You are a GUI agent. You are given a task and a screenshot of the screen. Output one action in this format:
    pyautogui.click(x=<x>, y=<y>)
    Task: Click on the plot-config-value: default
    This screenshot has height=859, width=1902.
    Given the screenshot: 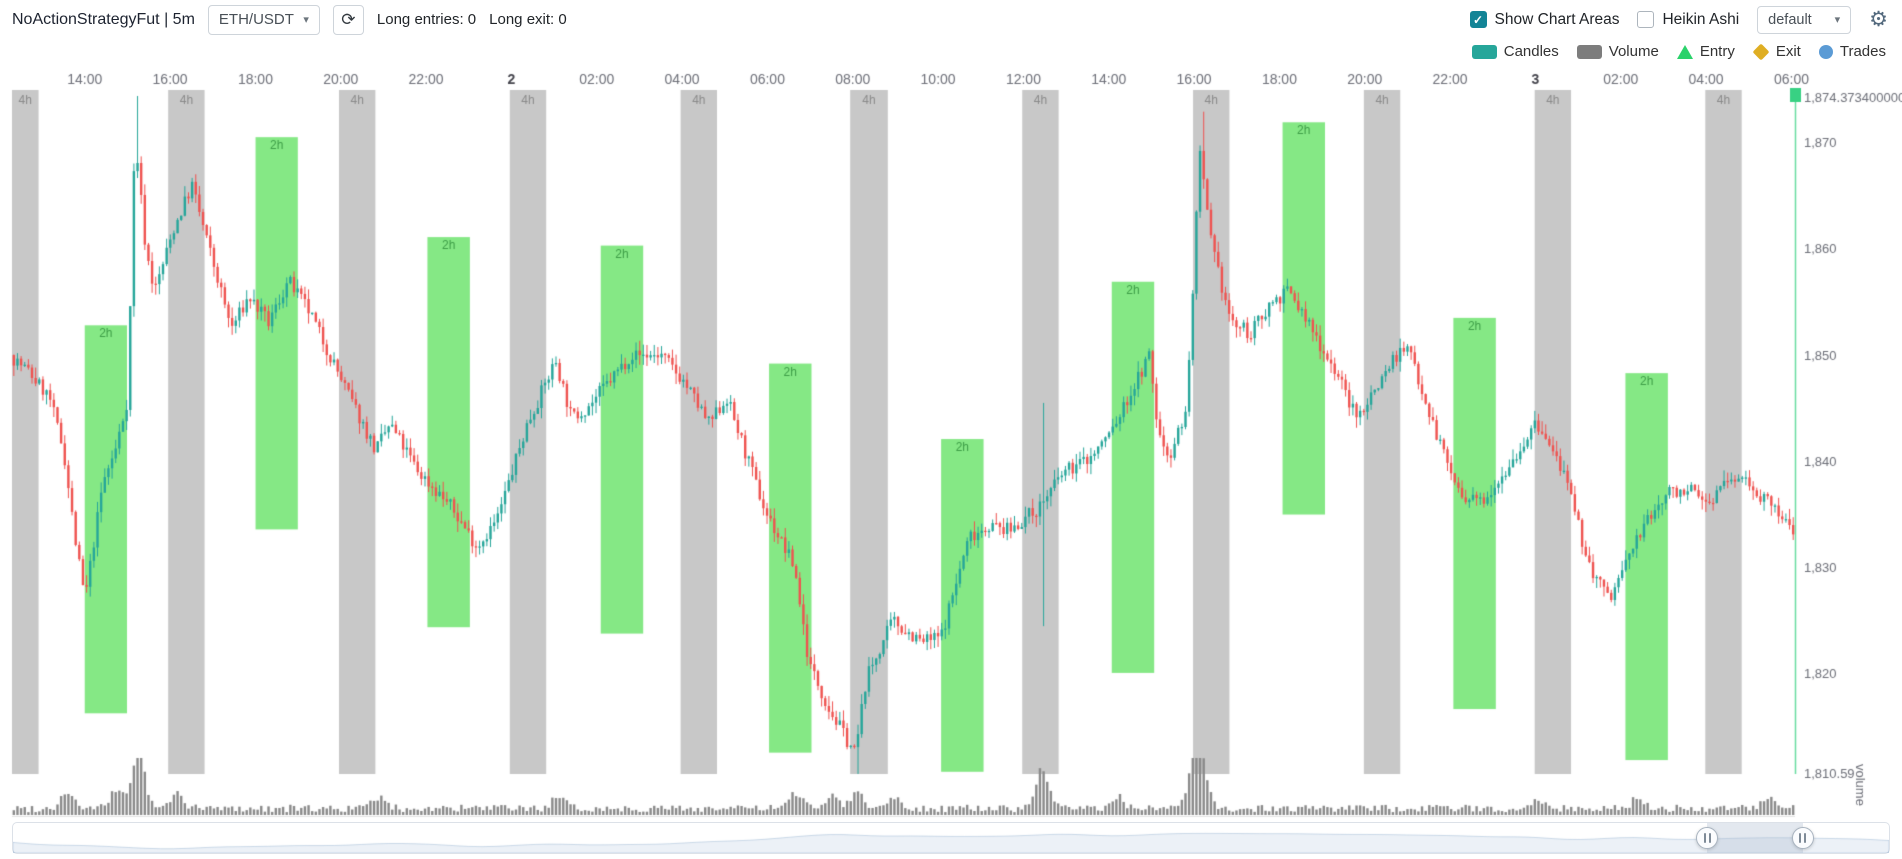 What is the action you would take?
    pyautogui.click(x=1790, y=19)
    